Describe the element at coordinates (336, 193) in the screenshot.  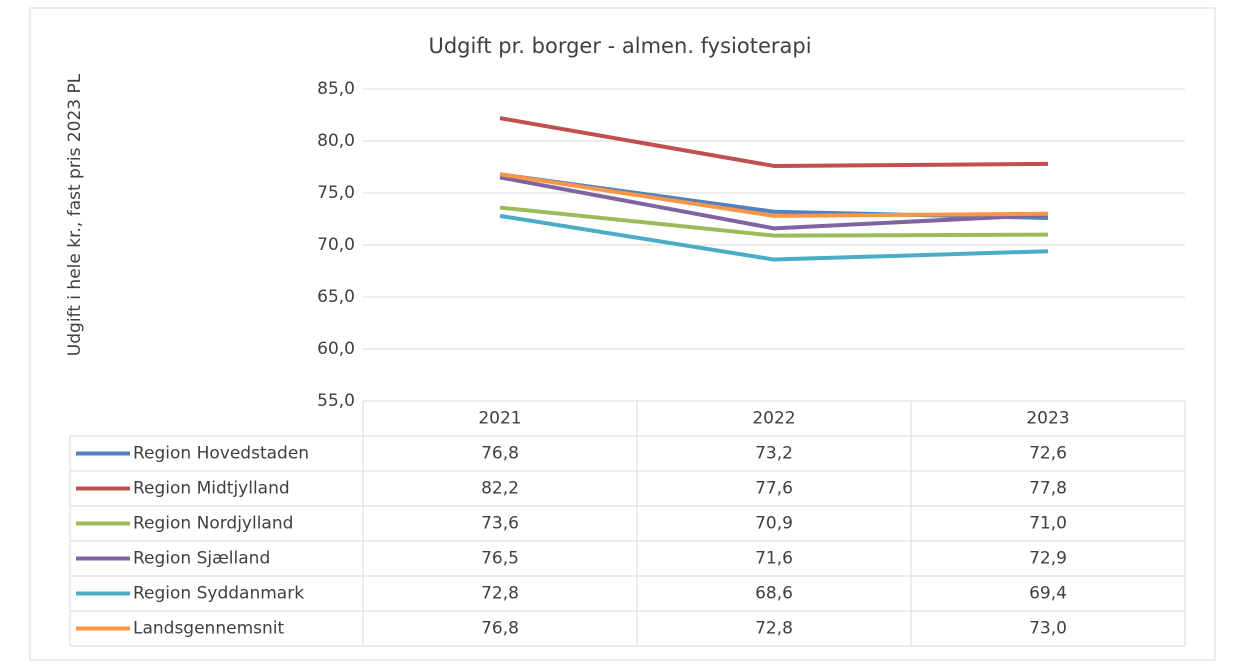
I see `y-tick-label: 75,0` at that location.